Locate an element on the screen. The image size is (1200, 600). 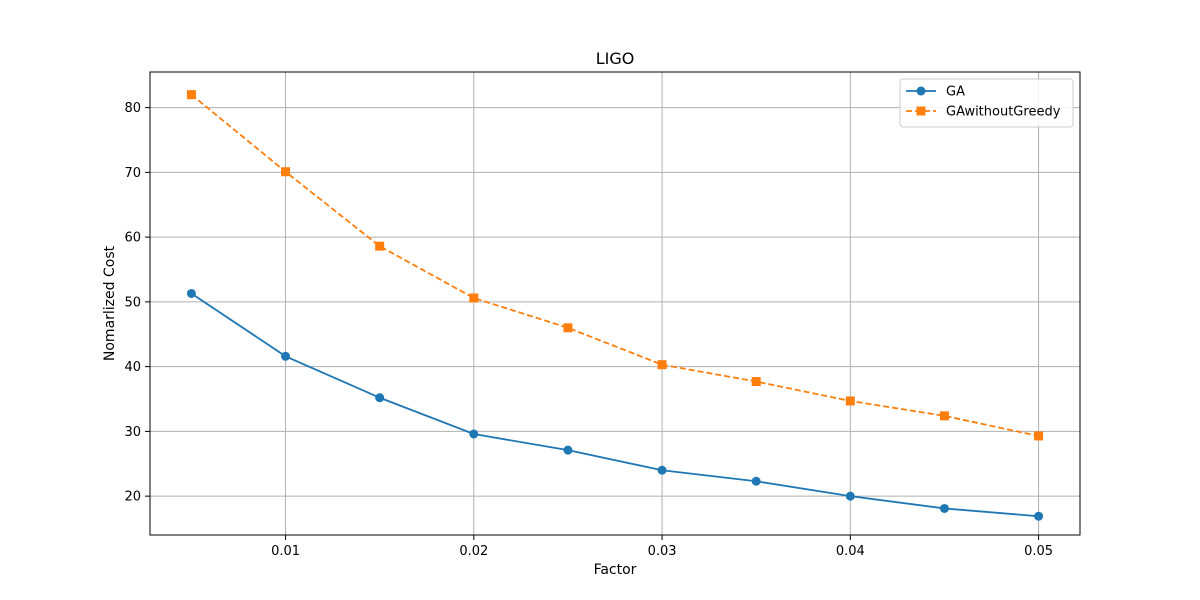
y-axis-title: Nomarlized Cost is located at coordinates (110, 303).